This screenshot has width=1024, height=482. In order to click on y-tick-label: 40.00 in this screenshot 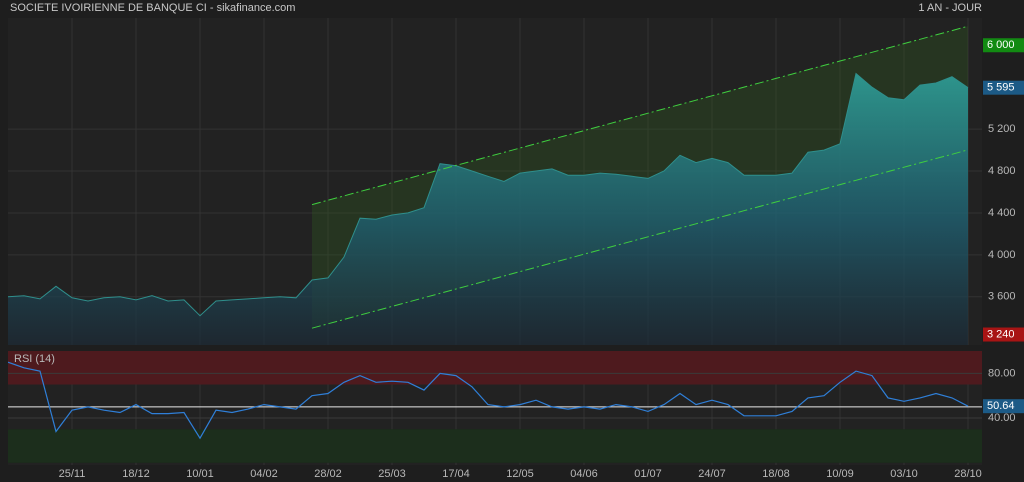, I will do `click(1002, 418)`.